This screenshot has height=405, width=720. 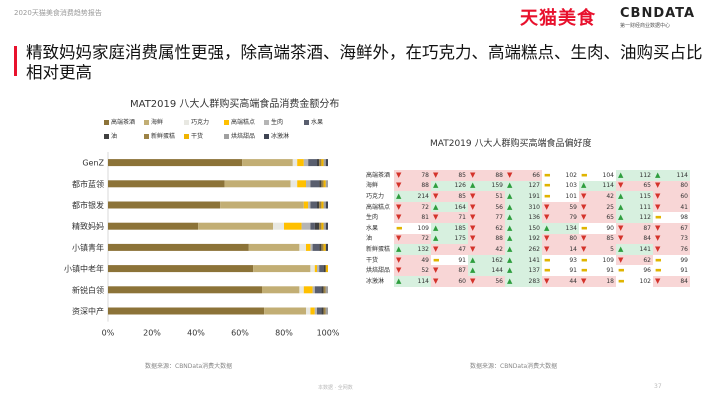 What do you see at coordinates (634, 228) in the screenshot?
I see `heatmap-cell: ▼ 87` at bounding box center [634, 228].